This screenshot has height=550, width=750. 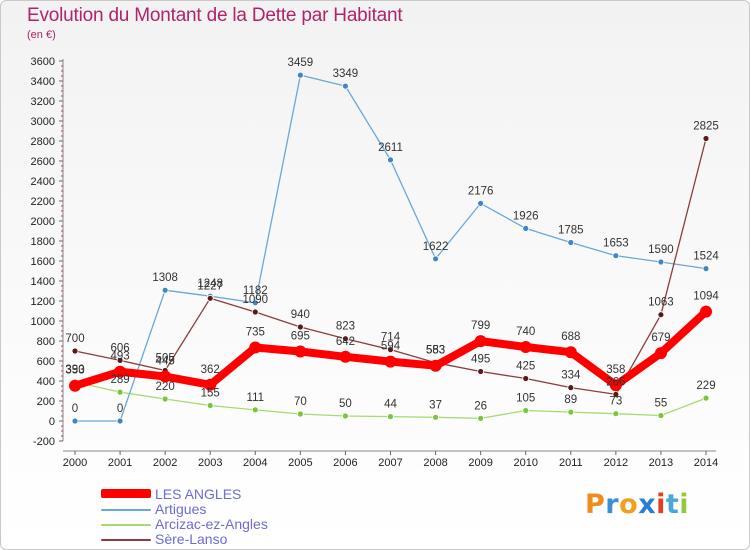 What do you see at coordinates (46, 402) in the screenshot?
I see `y-tick-label: 200` at bounding box center [46, 402].